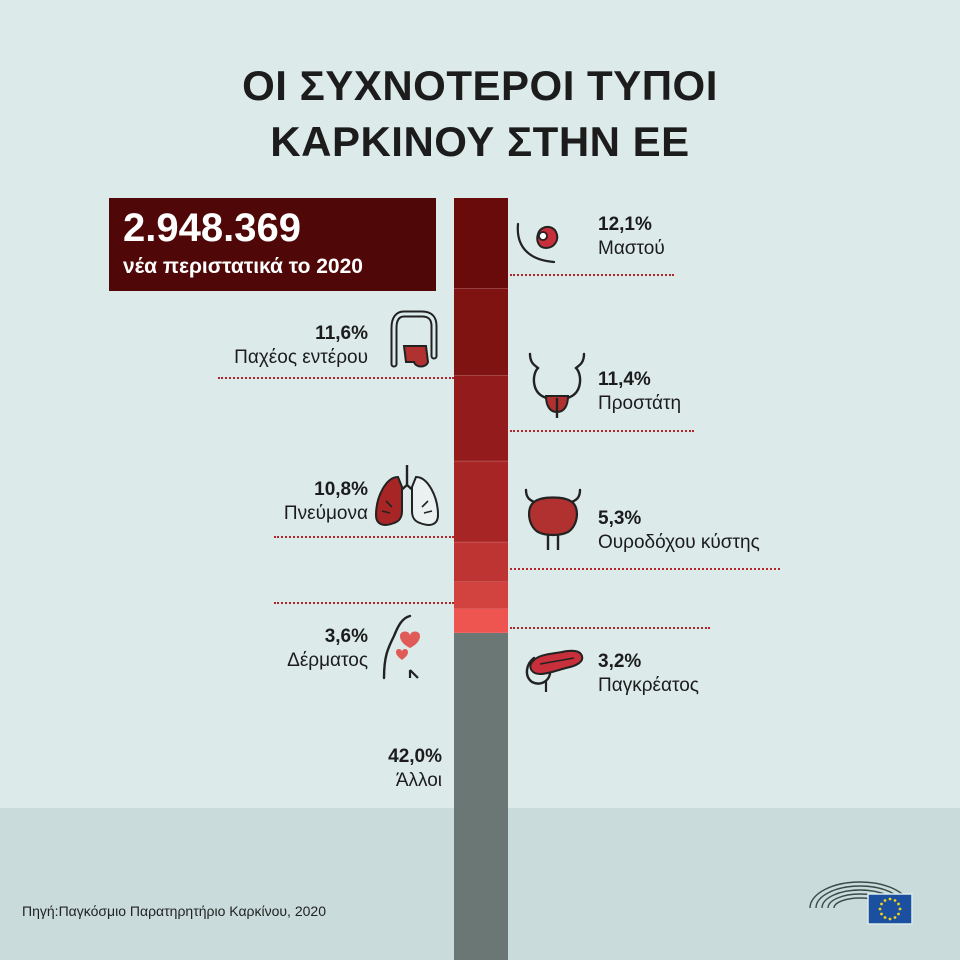  Describe the element at coordinates (648, 685) in the screenshot. I see `label-pancreas-name: Παγκρέατος` at that location.